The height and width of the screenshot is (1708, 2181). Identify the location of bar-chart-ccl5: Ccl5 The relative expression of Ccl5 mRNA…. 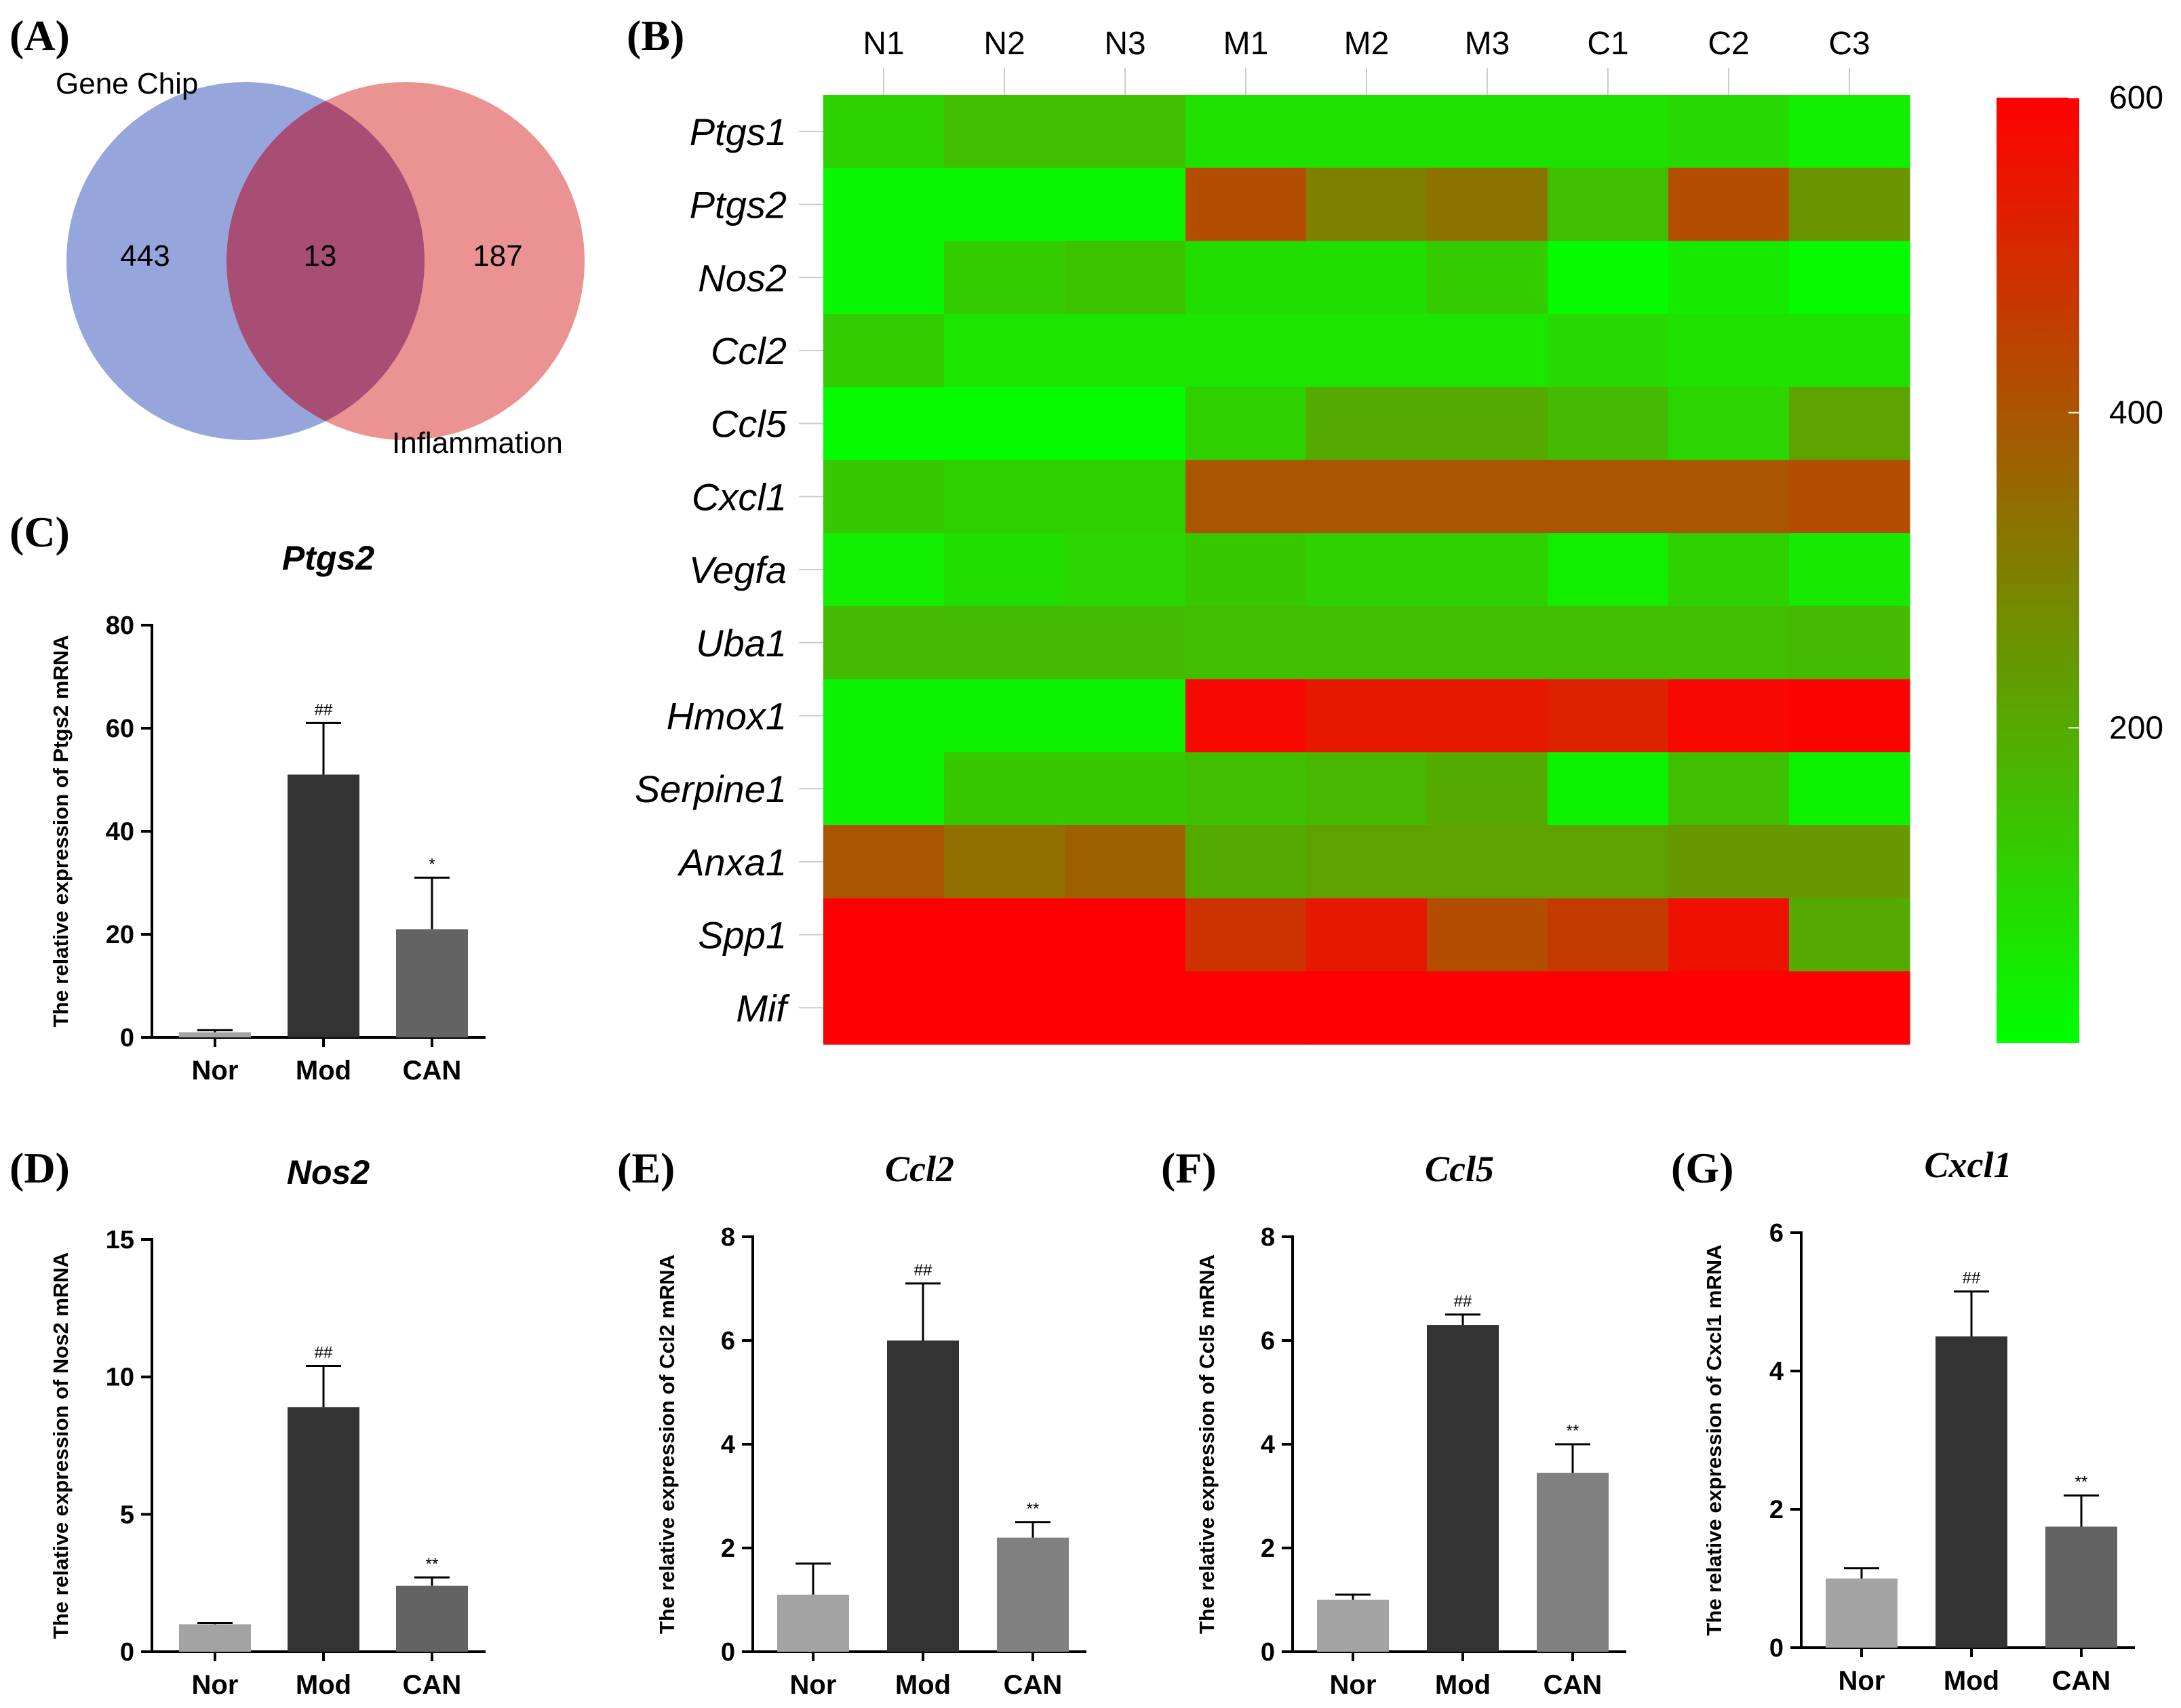
(1410, 1424).